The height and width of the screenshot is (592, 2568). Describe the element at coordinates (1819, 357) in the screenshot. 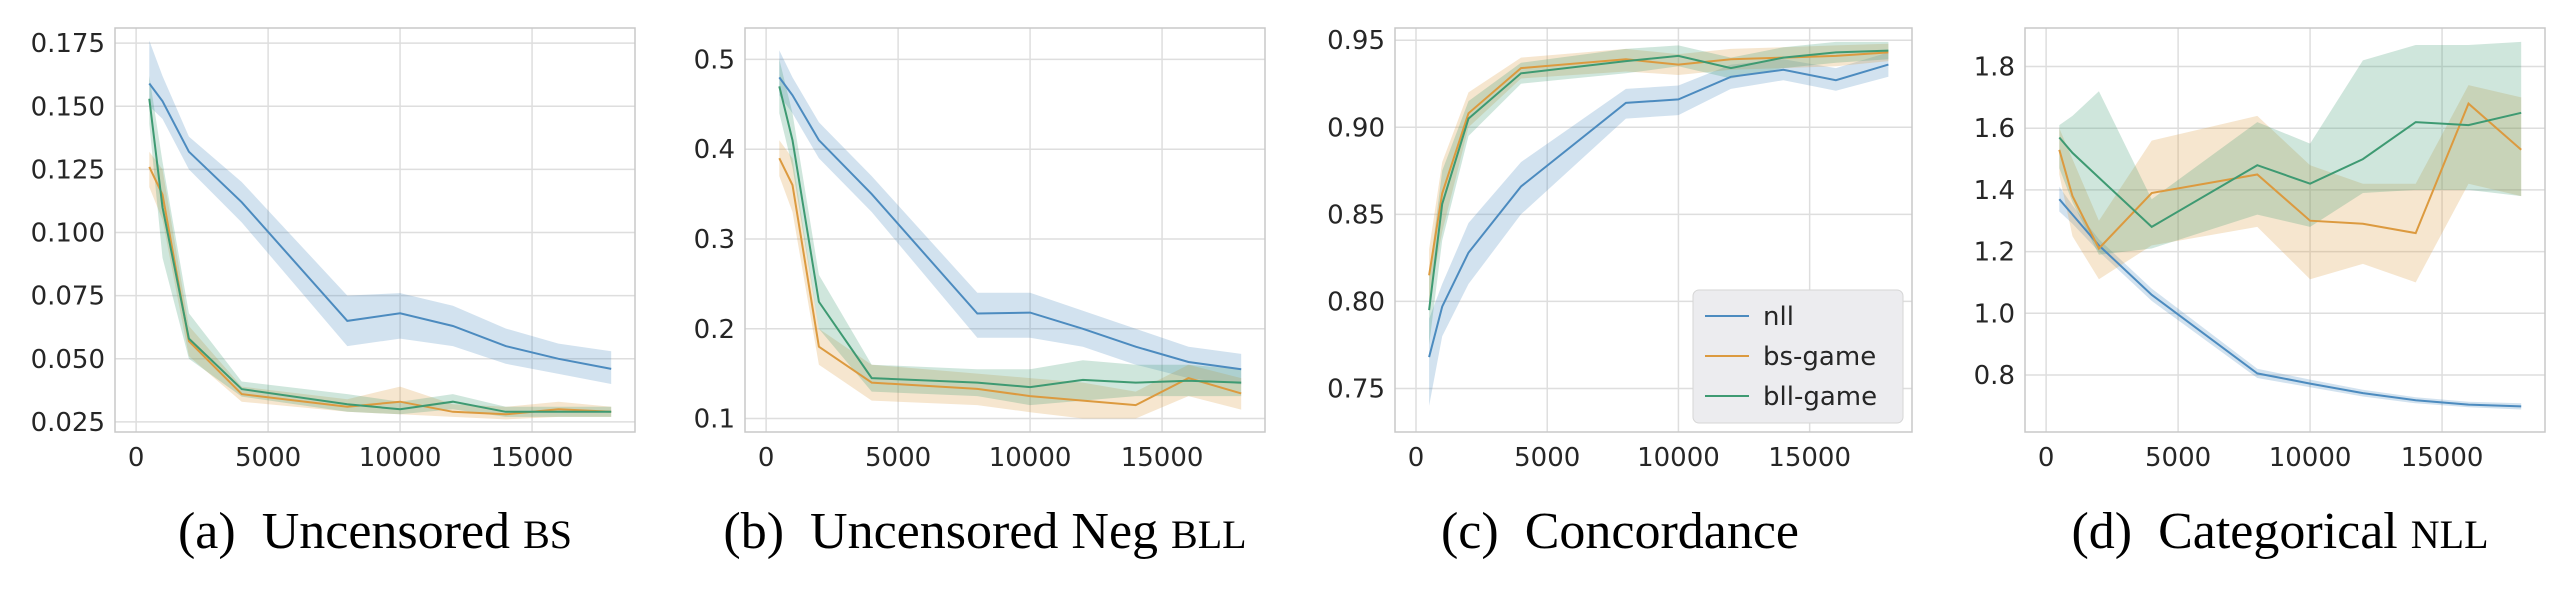

I see `legend-label-bs-game: bs-game` at that location.